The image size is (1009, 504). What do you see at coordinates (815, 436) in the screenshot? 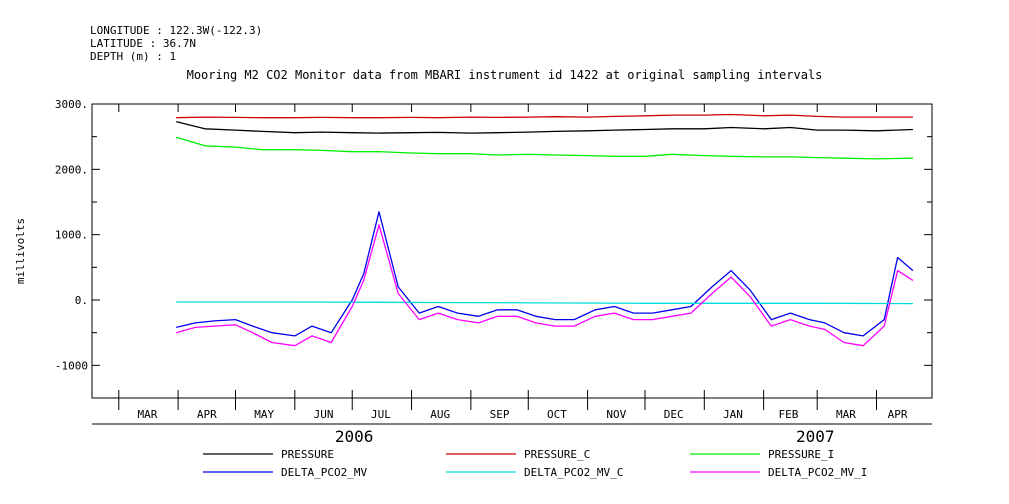
I see `x-year-label: 2007` at bounding box center [815, 436].